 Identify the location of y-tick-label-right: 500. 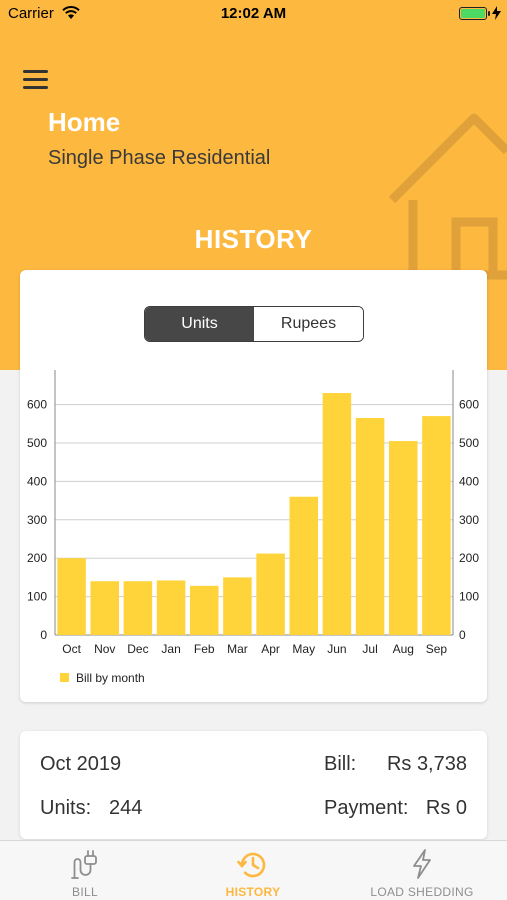
(469, 443).